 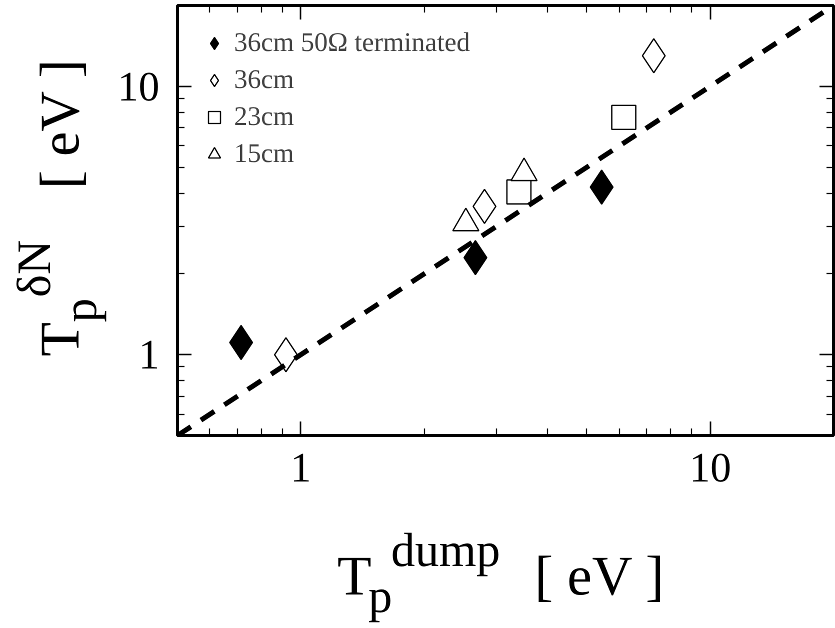 I want to click on legend-label: 15cm, so click(x=264, y=153).